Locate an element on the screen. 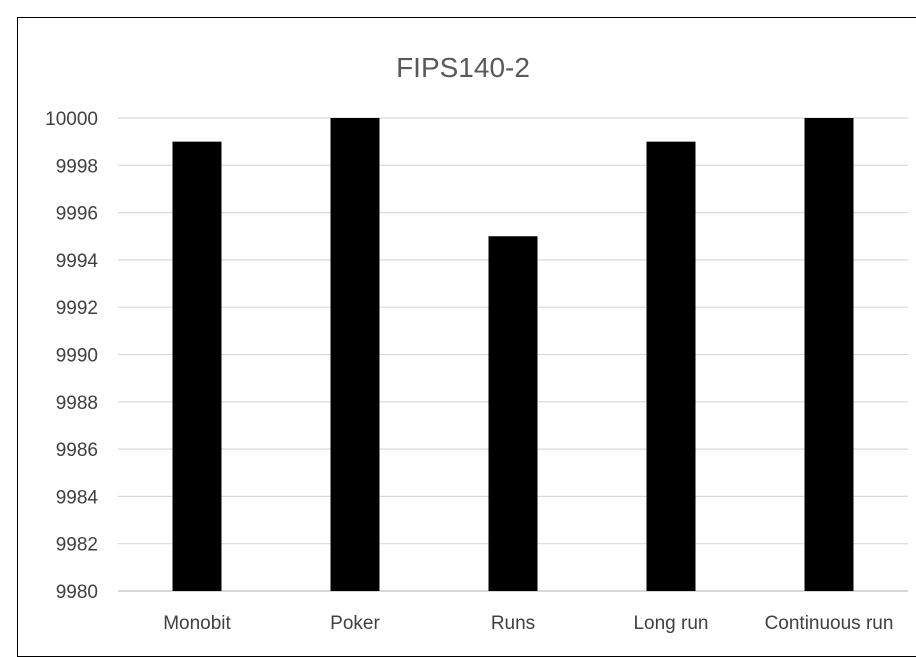 Image resolution: width=916 pixels, height=657 pixels. y-tick-label: 9988 is located at coordinates (77, 403).